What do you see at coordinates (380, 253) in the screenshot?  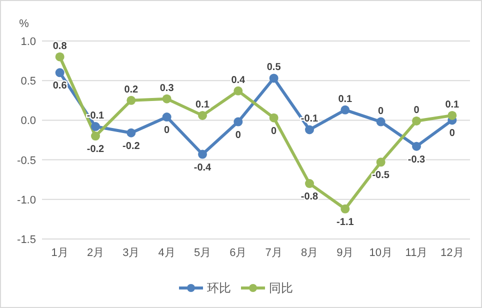 I see `x-tick-label: 10月` at bounding box center [380, 253].